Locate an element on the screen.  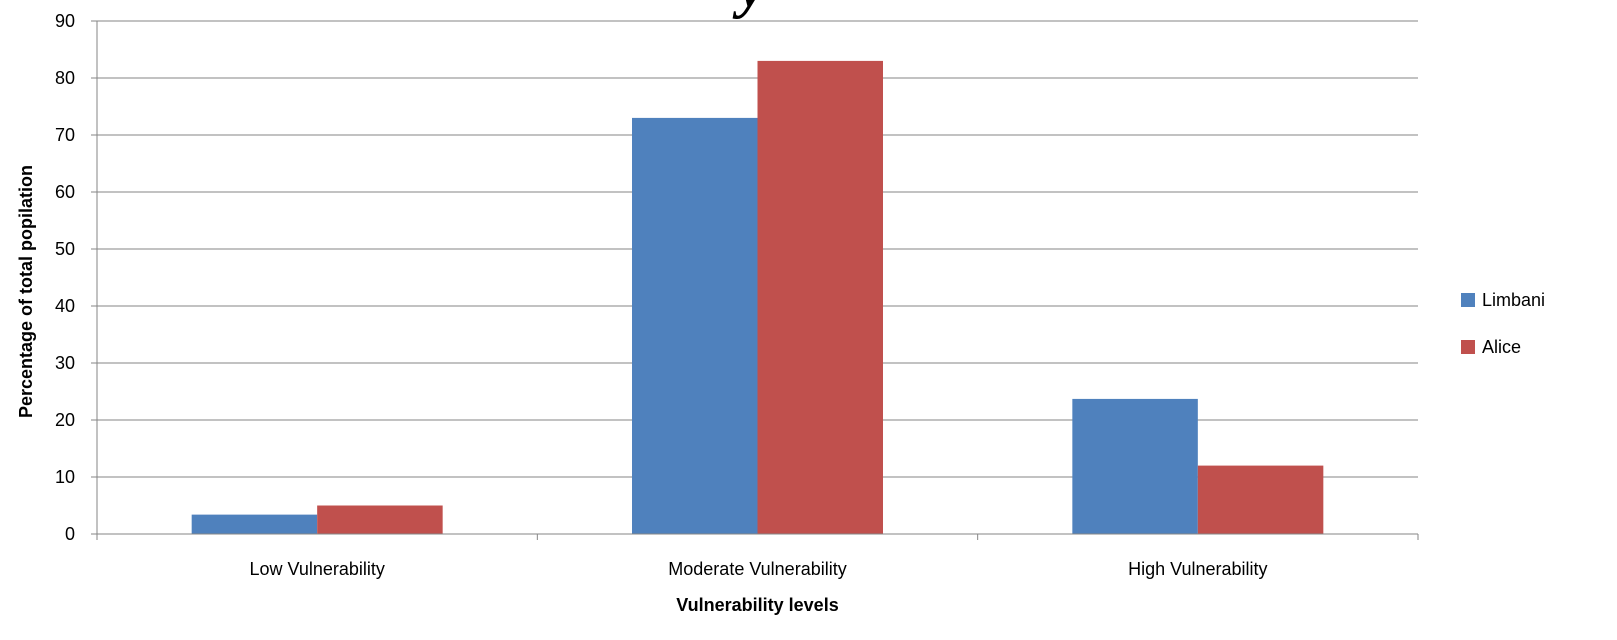
chart-title-fragment: y is located at coordinates (749, 9).